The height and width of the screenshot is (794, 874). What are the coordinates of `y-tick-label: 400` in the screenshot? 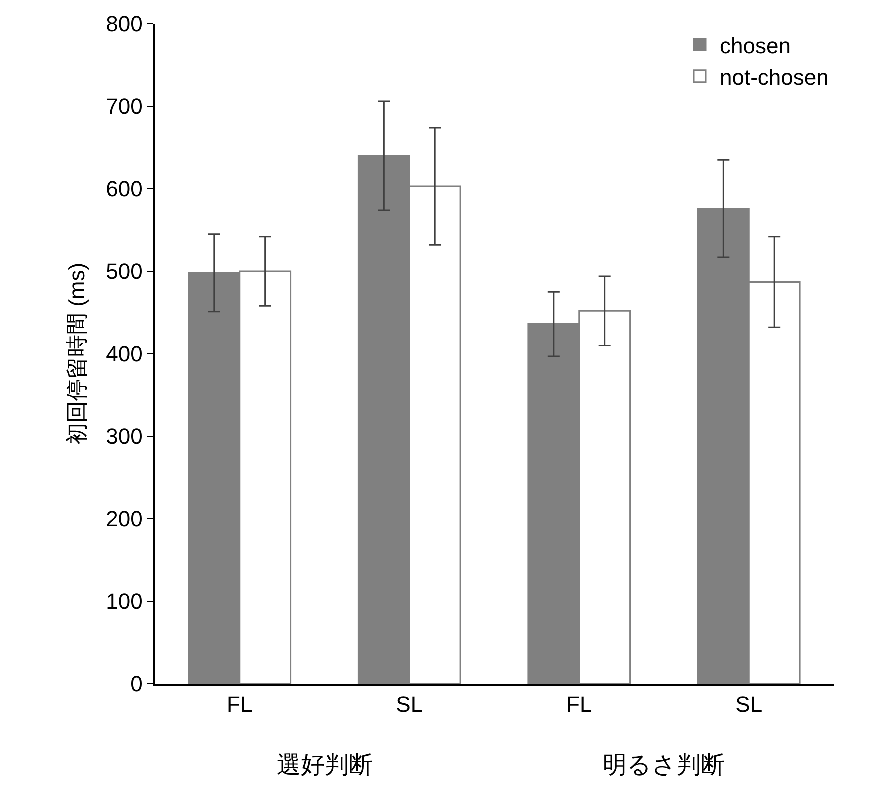 It's located at (124, 354).